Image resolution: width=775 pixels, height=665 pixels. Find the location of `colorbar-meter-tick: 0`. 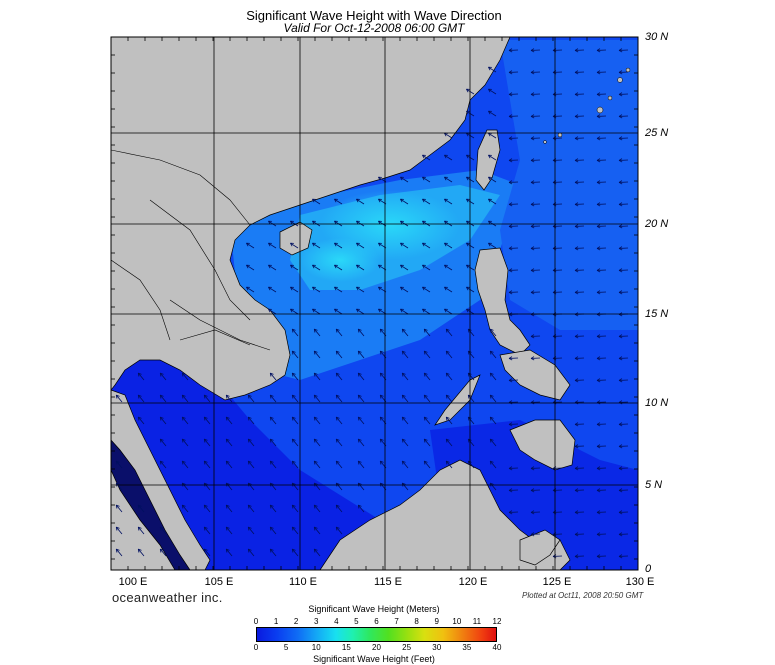

colorbar-meter-tick: 0 is located at coordinates (256, 621).